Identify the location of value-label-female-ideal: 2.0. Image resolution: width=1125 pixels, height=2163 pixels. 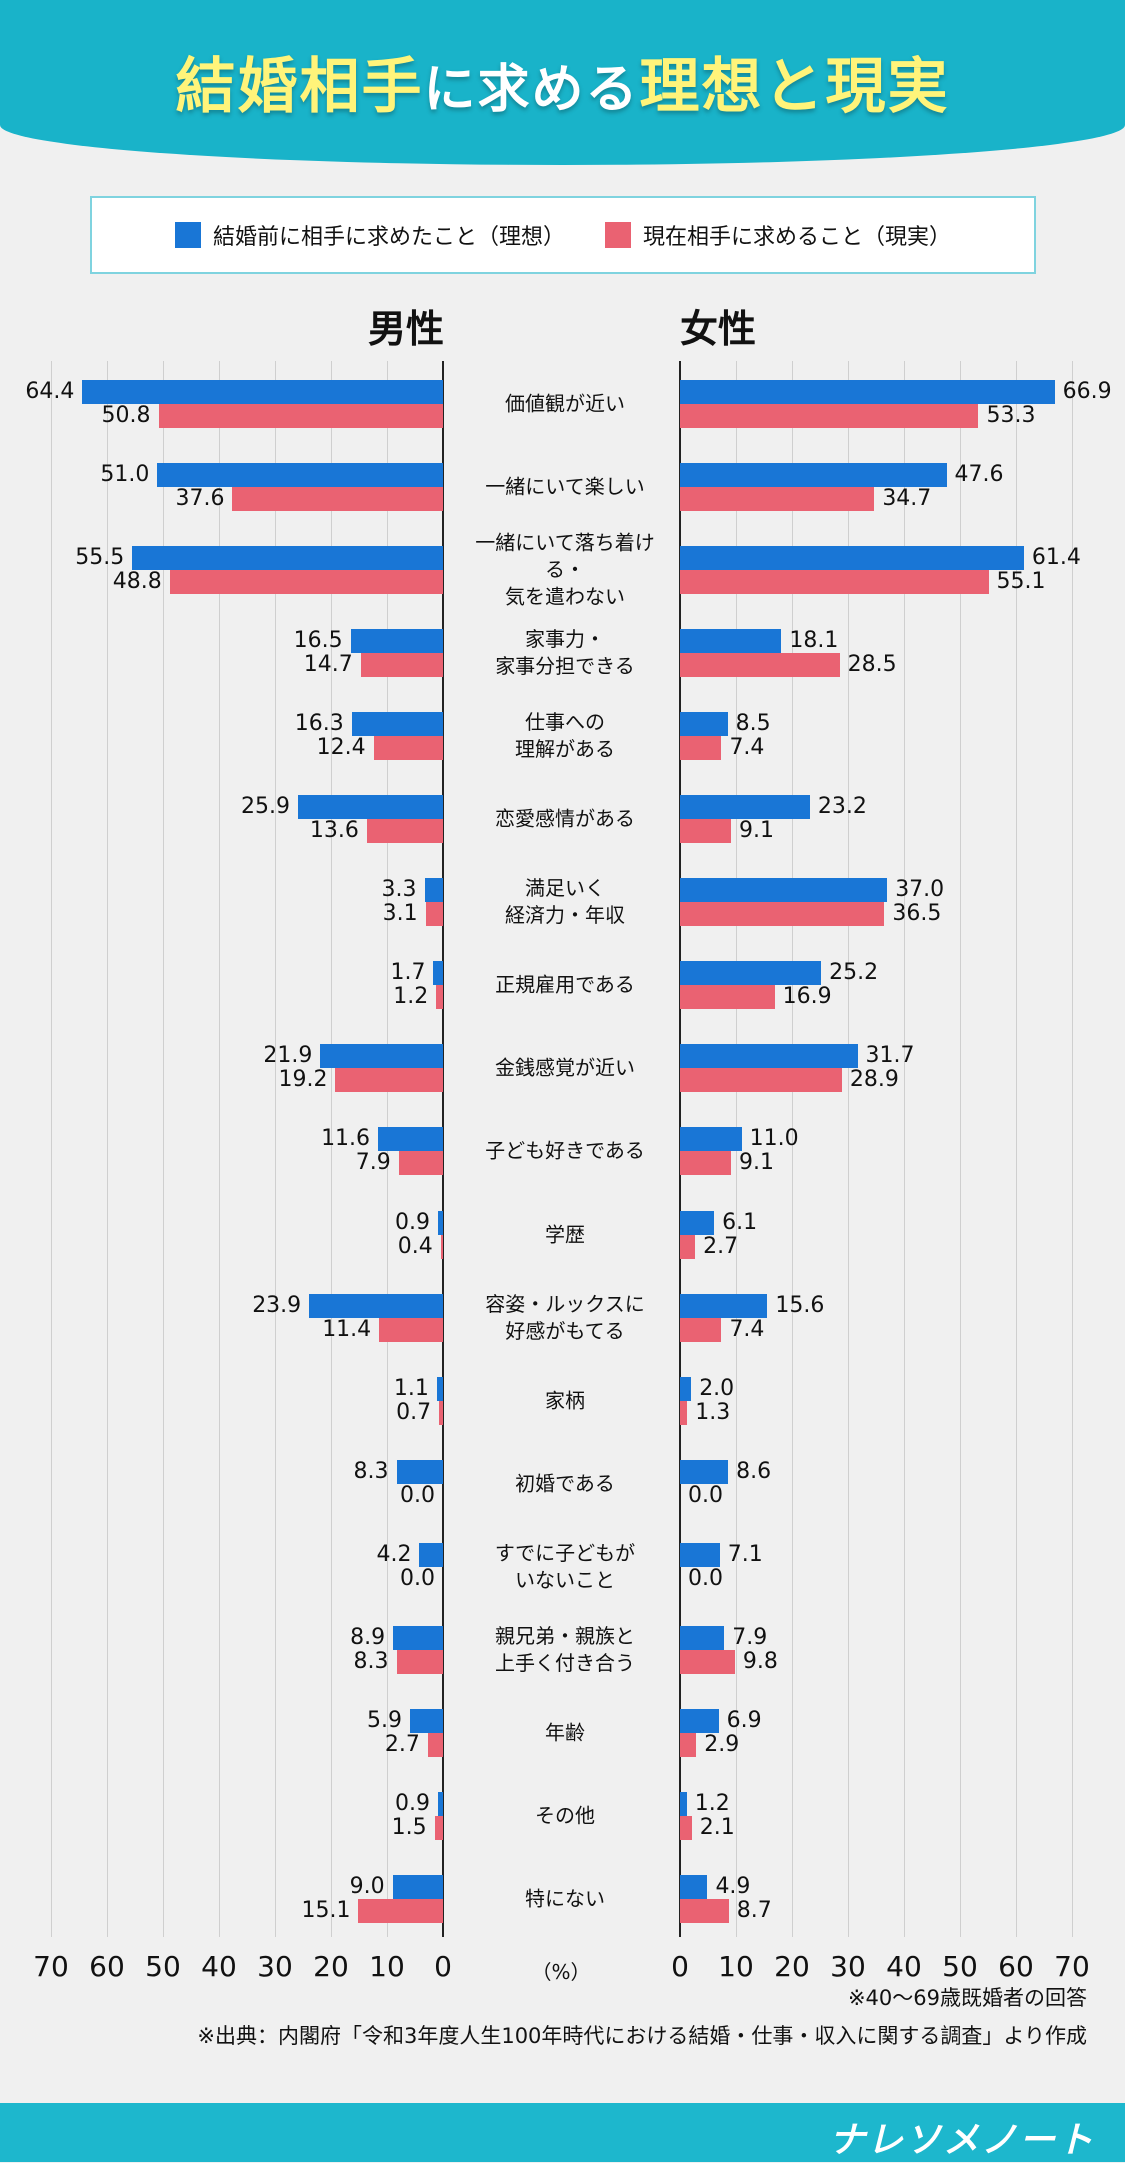
(717, 1388).